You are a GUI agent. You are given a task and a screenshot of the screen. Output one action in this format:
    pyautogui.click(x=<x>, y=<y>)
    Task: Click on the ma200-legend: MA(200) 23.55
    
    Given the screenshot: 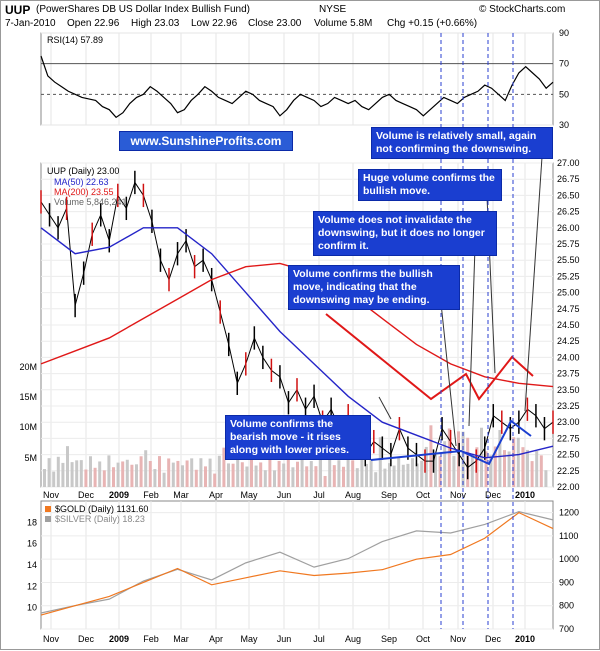 What is the action you would take?
    pyautogui.click(x=84, y=192)
    